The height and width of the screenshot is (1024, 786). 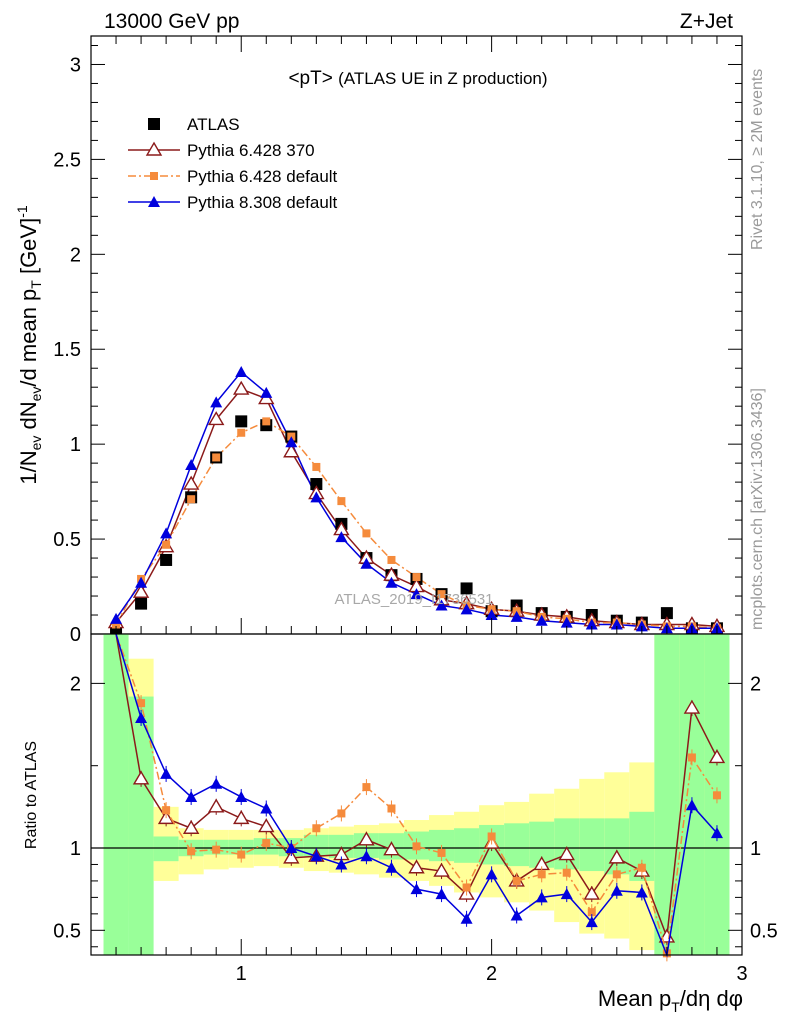 What do you see at coordinates (75, 445) in the screenshot?
I see `y-tick-label: 1` at bounding box center [75, 445].